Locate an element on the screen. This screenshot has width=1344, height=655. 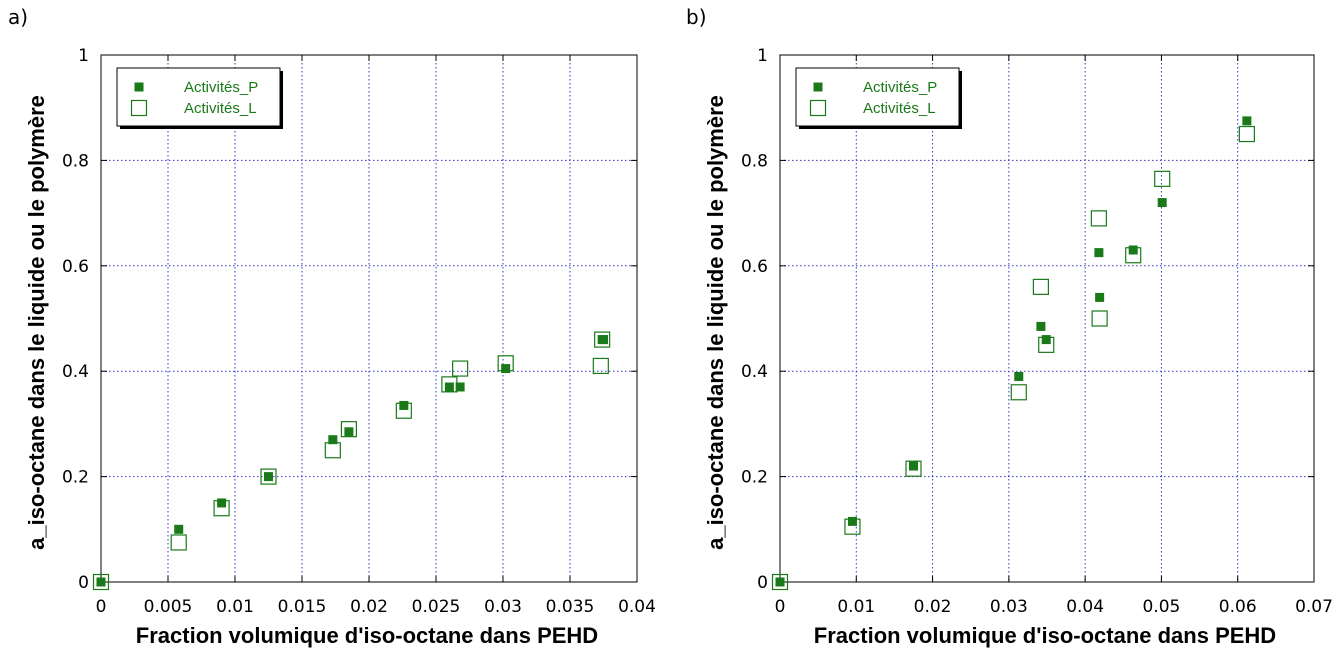
x-tick-label: 0.005 is located at coordinates (168, 607).